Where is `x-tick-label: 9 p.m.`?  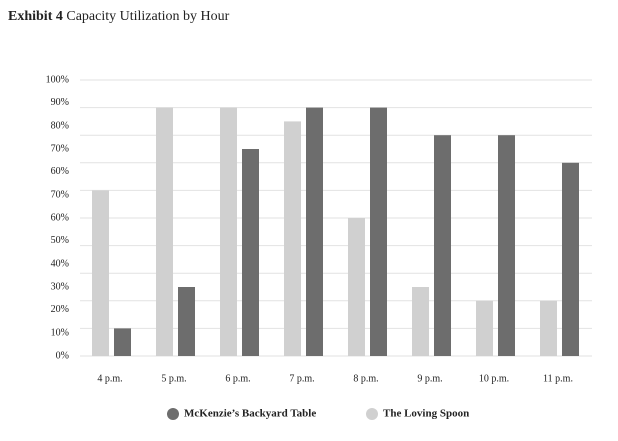
x-tick-label: 9 p.m. is located at coordinates (429, 378).